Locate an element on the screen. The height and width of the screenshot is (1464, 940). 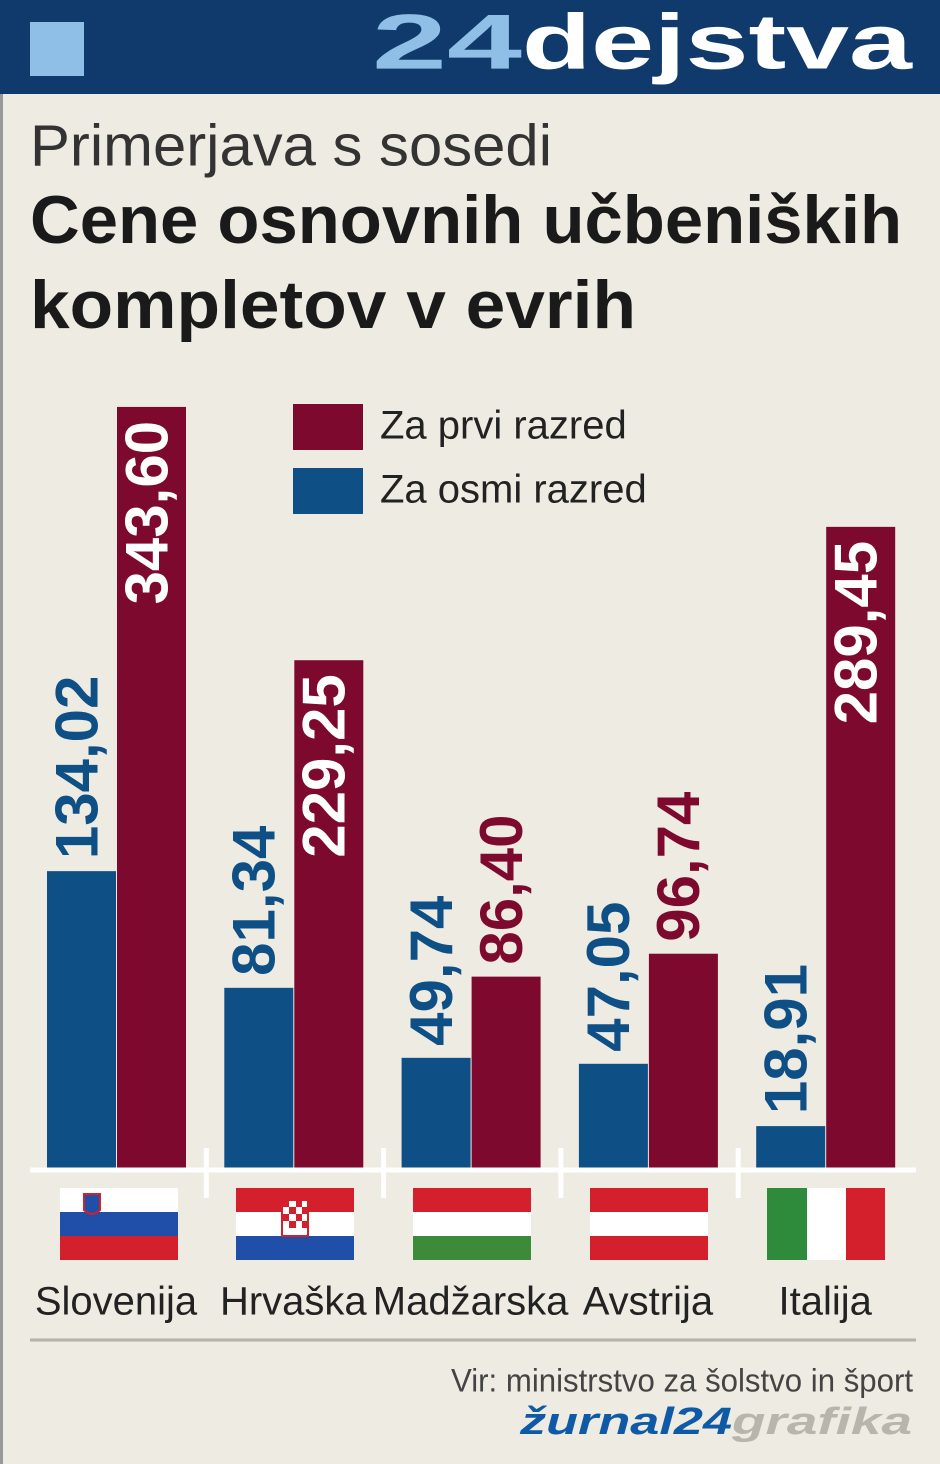
value-label: 81,34 is located at coordinates (254, 900).